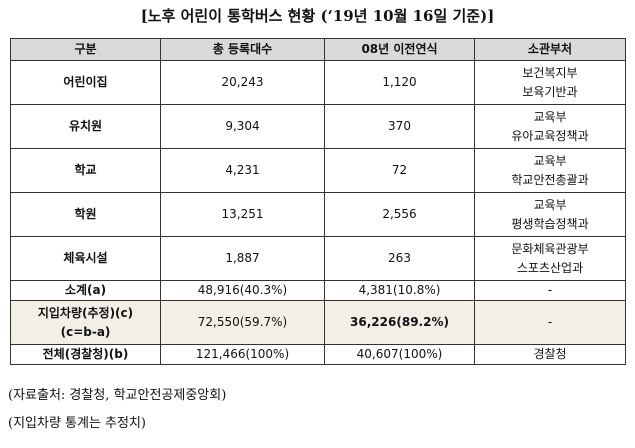 The width and height of the screenshot is (635, 448). Describe the element at coordinates (85, 49) in the screenshot. I see `header-cell: 구분` at that location.